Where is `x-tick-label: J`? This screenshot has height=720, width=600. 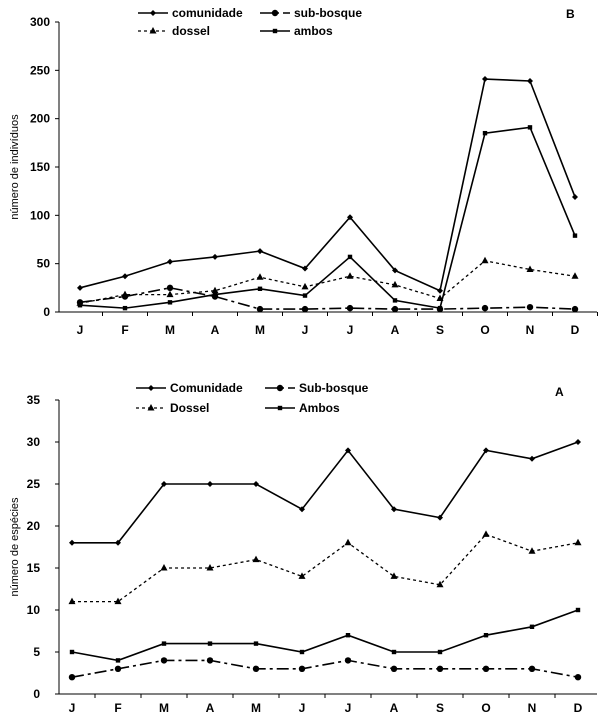
x-tick-label: J is located at coordinates (80, 330).